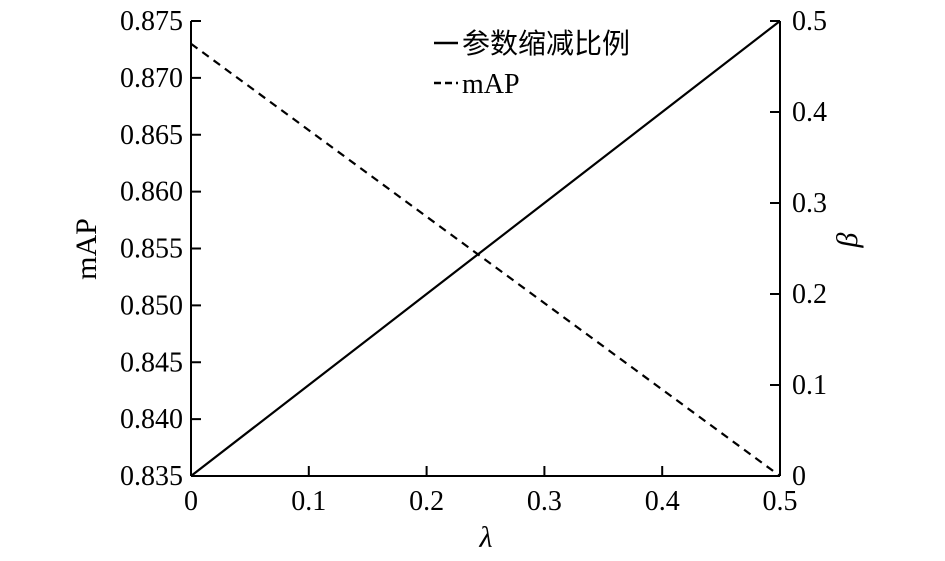 The height and width of the screenshot is (561, 945). Describe the element at coordinates (847, 240) in the screenshot. I see `right-y-axis-label: β` at that location.